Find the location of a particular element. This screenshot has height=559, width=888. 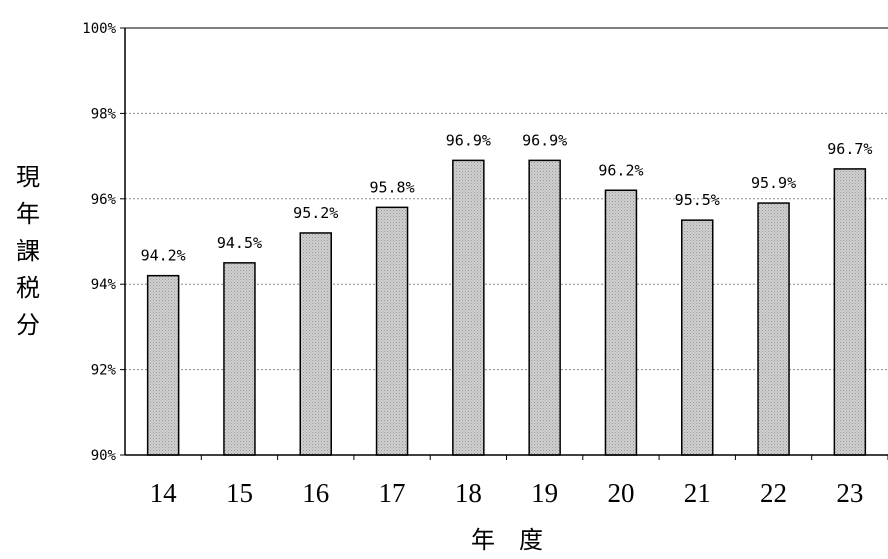

y-axis-title-char: 分 is located at coordinates (28, 325).